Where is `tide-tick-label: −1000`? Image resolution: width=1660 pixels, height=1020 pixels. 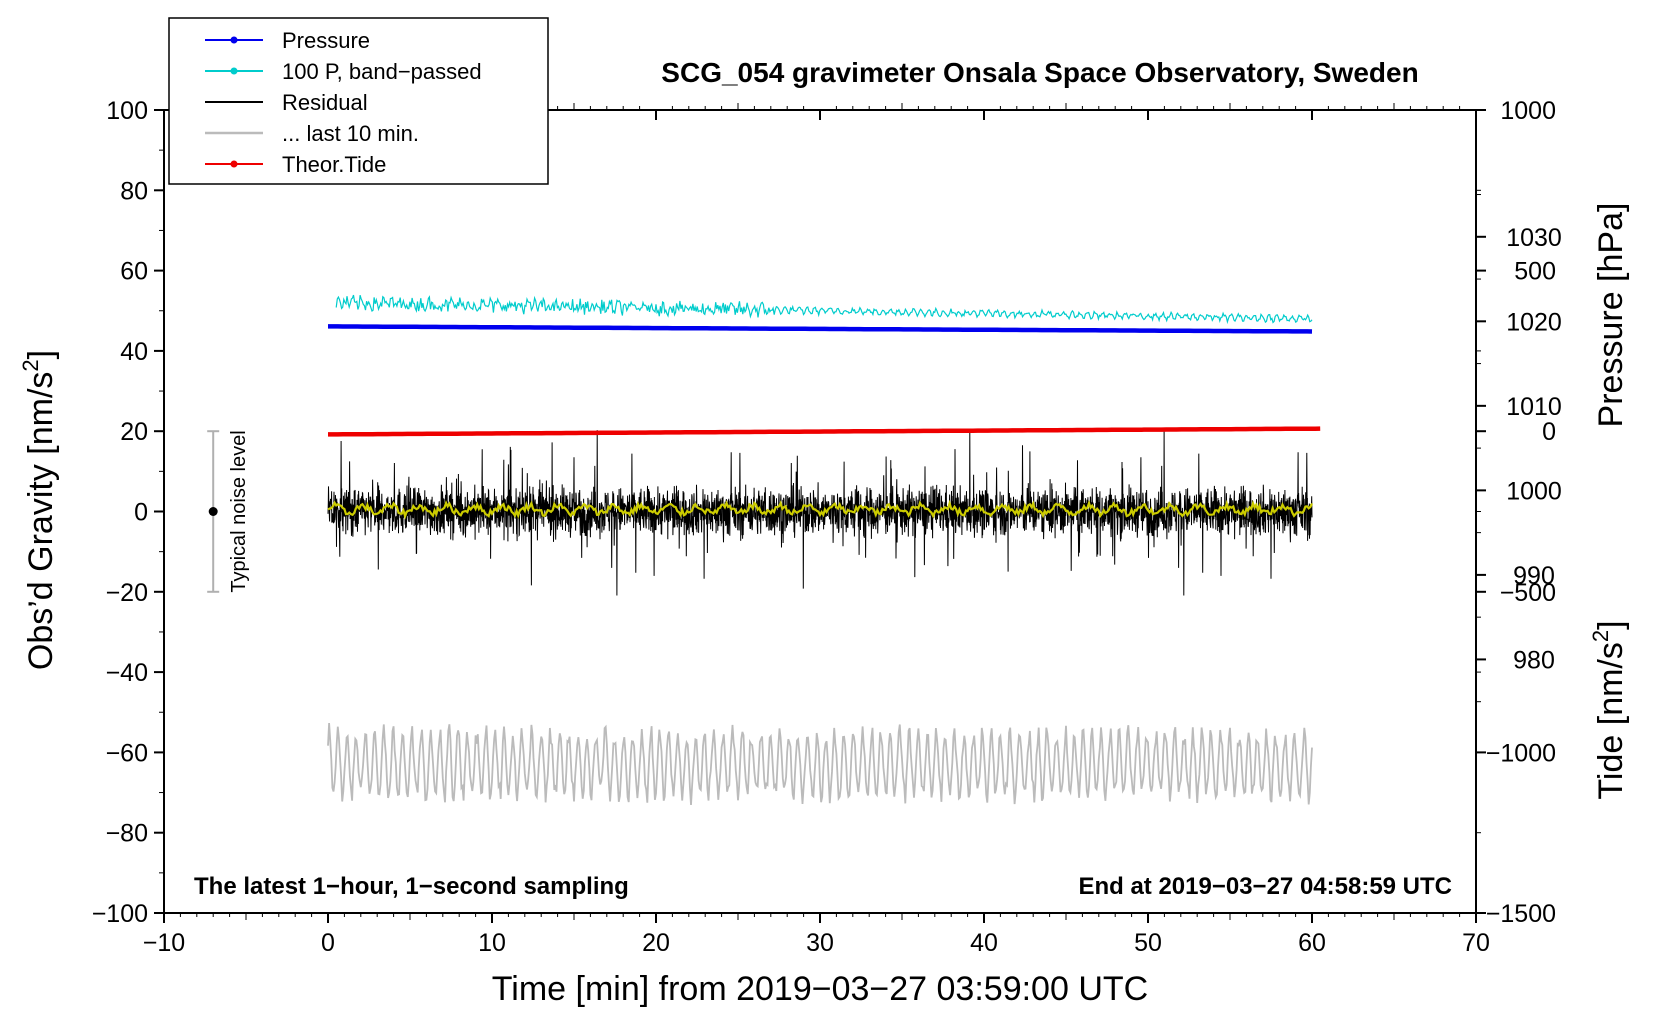 tide-tick-label: −1000 is located at coordinates (1521, 753).